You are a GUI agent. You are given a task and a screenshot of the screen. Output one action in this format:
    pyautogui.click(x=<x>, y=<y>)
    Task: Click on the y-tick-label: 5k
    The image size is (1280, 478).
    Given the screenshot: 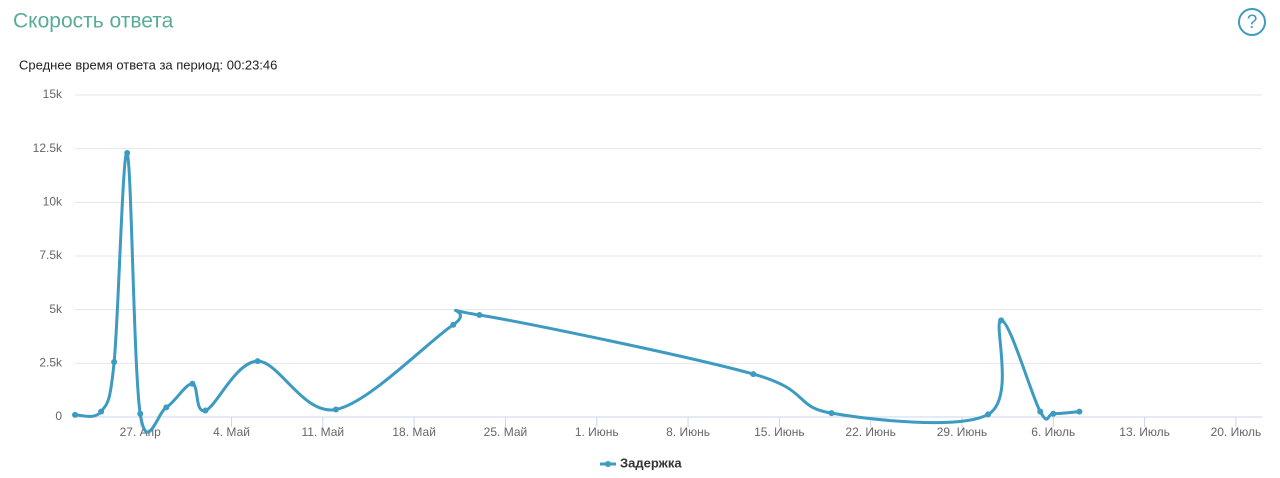 What is the action you would take?
    pyautogui.click(x=56, y=309)
    